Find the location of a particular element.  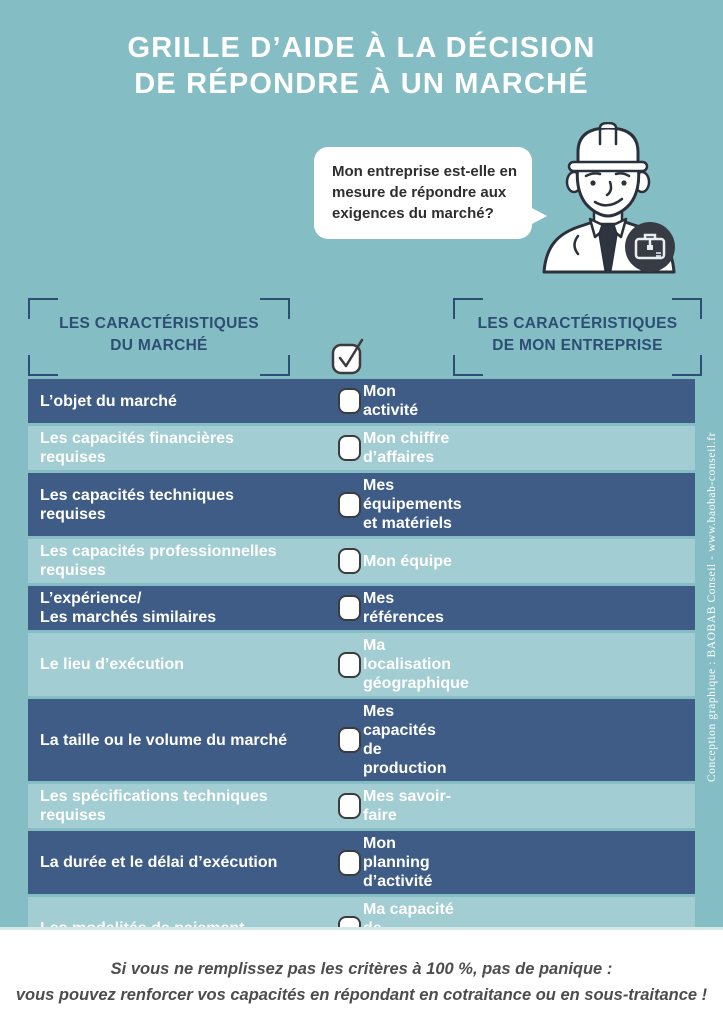

speech-bubble-tail is located at coordinates (538, 216).